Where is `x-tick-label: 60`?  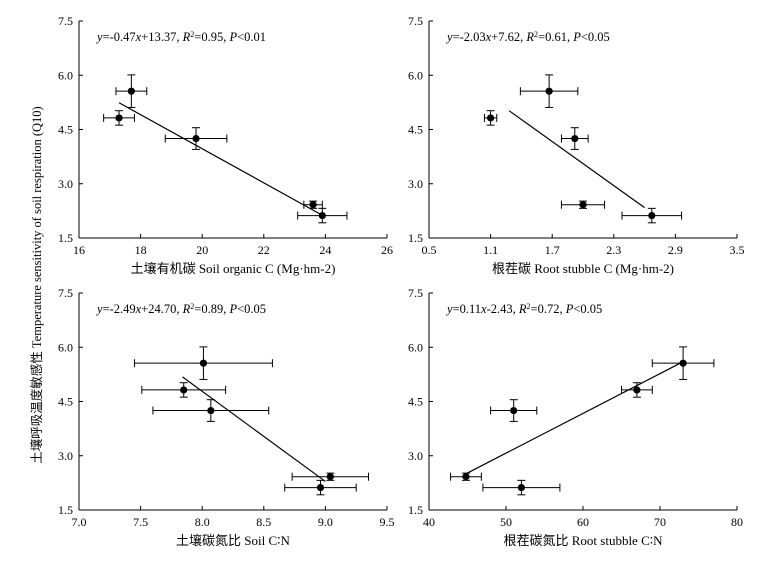 x-tick-label: 60 is located at coordinates (583, 522).